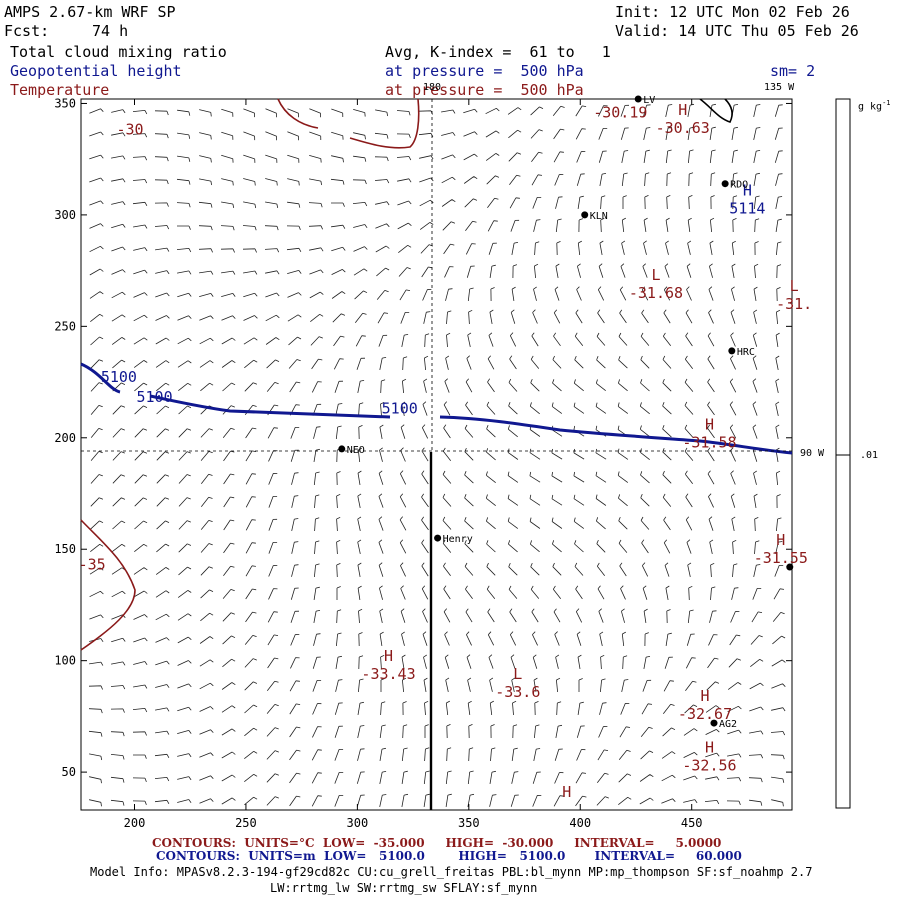 The height and width of the screenshot is (900, 900). Describe the element at coordinates (716, 110) in the screenshot. I see `coastline` at that location.